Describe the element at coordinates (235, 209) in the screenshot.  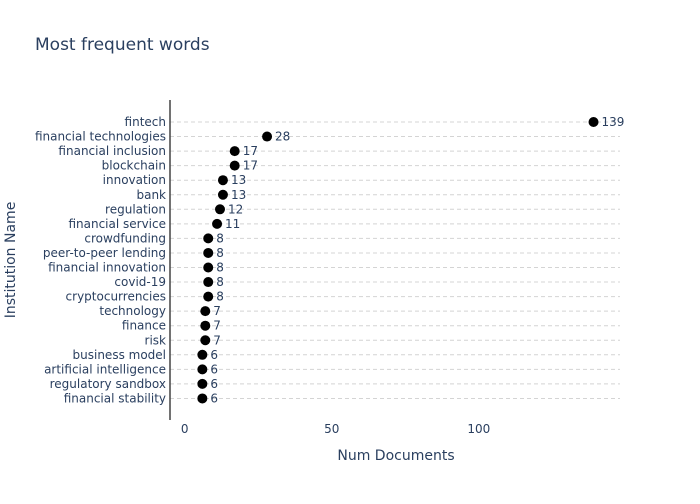
I see `data-label: 12` at that location.